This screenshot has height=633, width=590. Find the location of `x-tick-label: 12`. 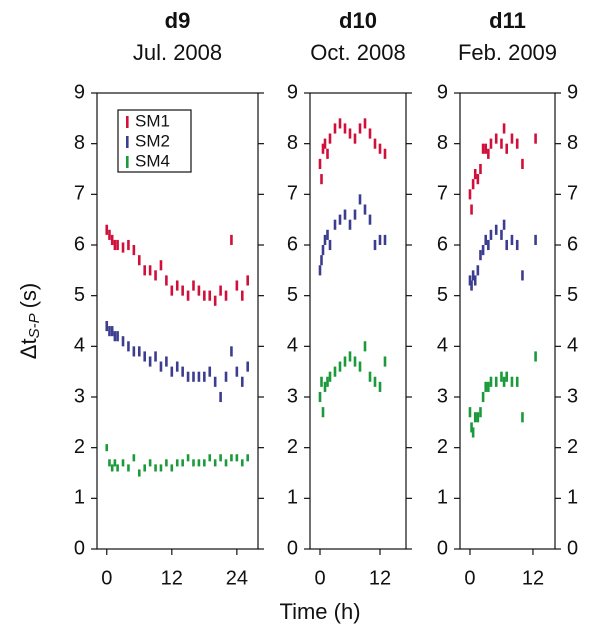

x-tick-label: 12 is located at coordinates (172, 578).